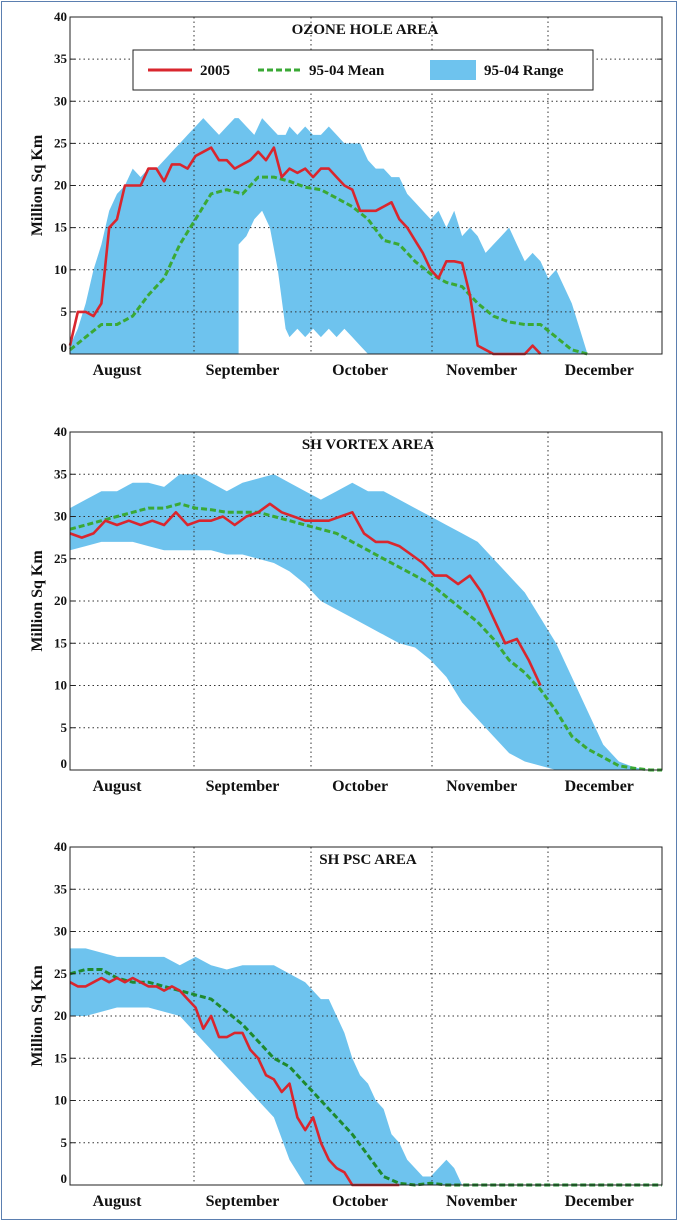  What do you see at coordinates (347, 71) in the screenshot?
I see `legend-label-mean: 95-04 Mean` at bounding box center [347, 71].